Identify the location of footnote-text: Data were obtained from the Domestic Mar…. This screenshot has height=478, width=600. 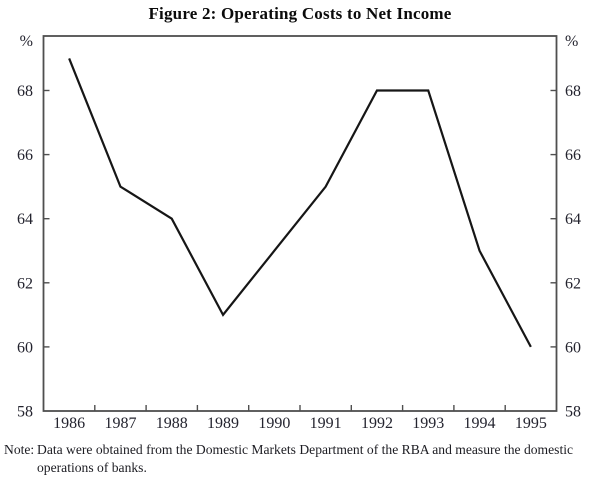
(317, 459).